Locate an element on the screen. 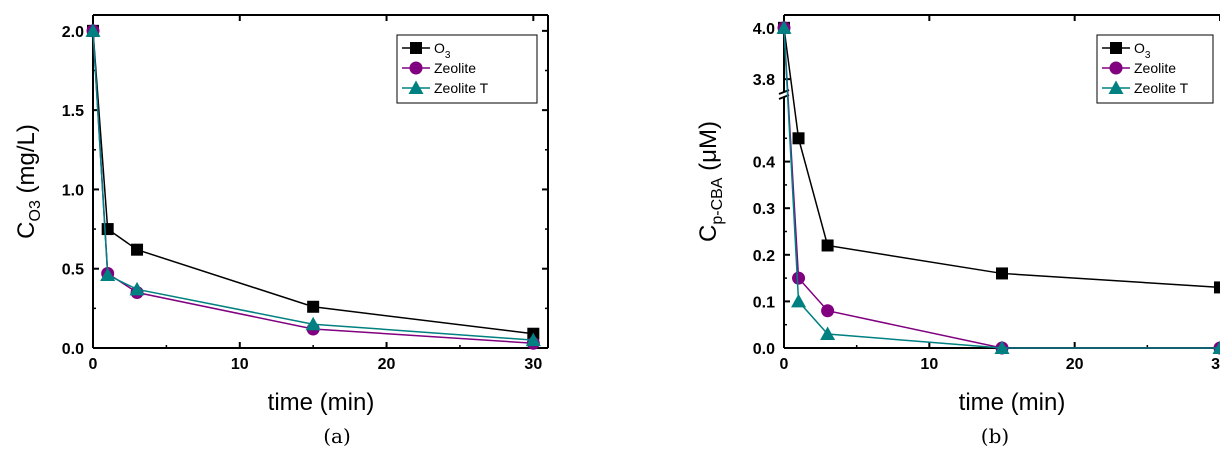 The height and width of the screenshot is (459, 1220). y-axis-label: CO3 (mg/L) is located at coordinates (28, 181).